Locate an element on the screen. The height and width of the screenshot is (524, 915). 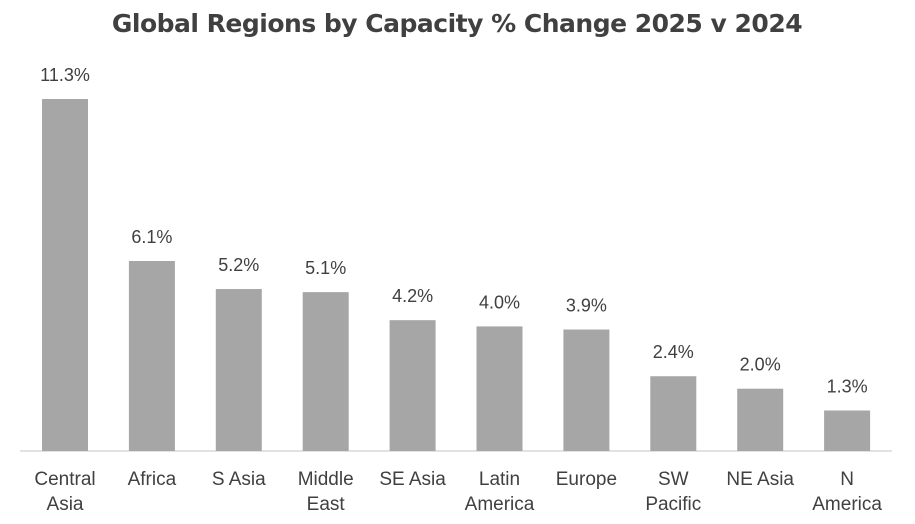
x-tick-label: Europe is located at coordinates (586, 479).